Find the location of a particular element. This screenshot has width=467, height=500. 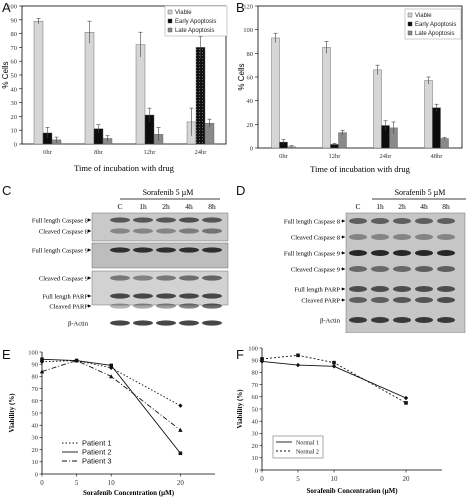

blot-strip is located at coordinates (160, 255).